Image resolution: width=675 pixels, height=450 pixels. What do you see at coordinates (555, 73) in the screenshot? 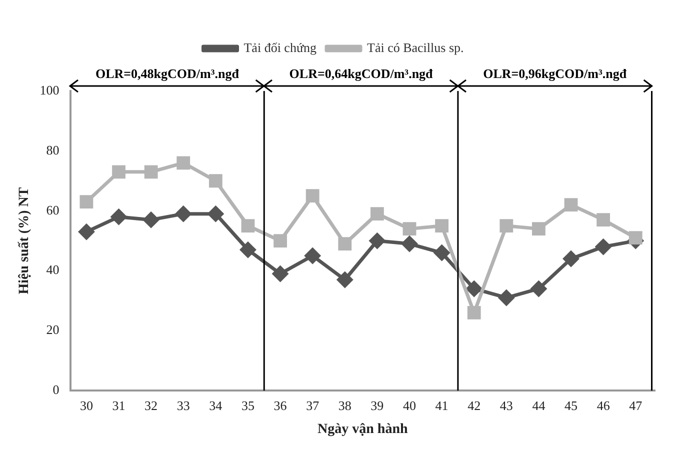
I see `text: OLR=0,96kgCOD/m³.ngđ` at bounding box center [555, 73].